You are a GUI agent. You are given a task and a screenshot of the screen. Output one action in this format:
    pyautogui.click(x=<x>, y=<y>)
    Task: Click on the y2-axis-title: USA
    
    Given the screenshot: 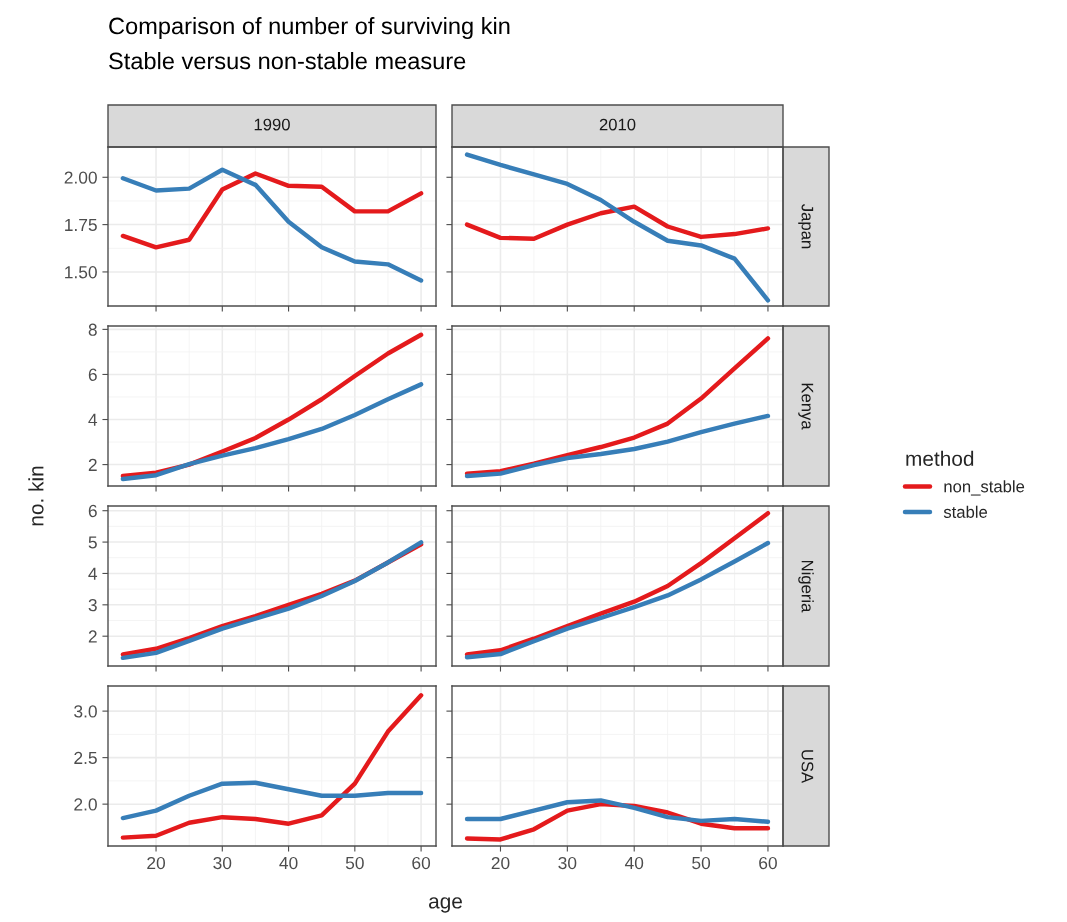 What is the action you would take?
    pyautogui.click(x=807, y=767)
    